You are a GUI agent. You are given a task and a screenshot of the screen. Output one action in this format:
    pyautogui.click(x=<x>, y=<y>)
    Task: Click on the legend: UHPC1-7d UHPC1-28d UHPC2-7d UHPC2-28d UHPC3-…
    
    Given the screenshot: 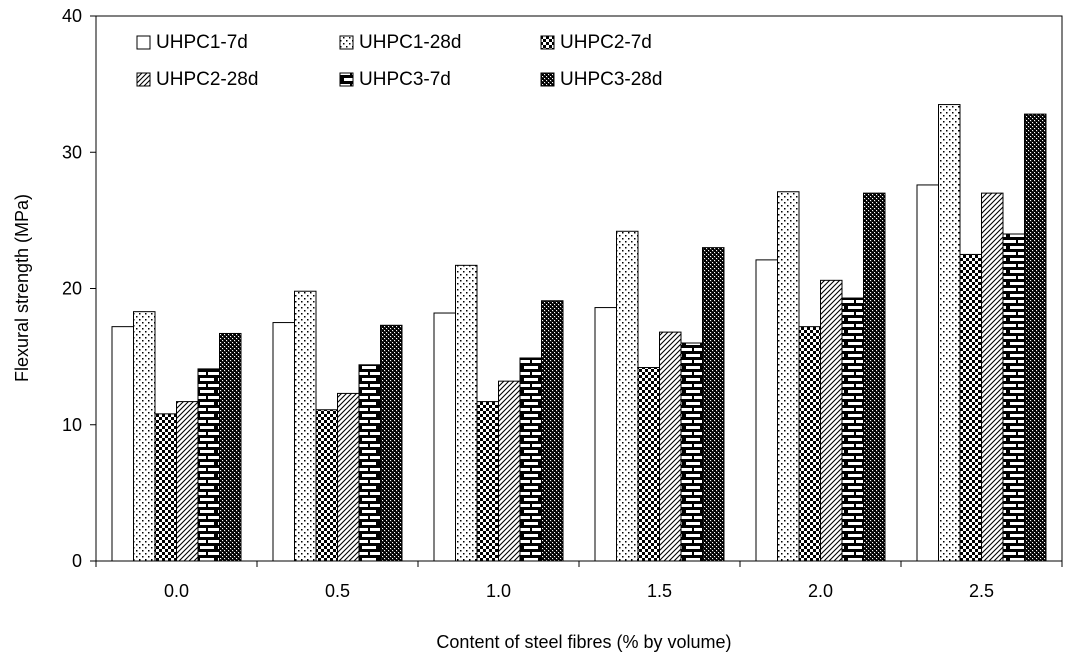 What is the action you would take?
    pyautogui.click(x=399, y=61)
    